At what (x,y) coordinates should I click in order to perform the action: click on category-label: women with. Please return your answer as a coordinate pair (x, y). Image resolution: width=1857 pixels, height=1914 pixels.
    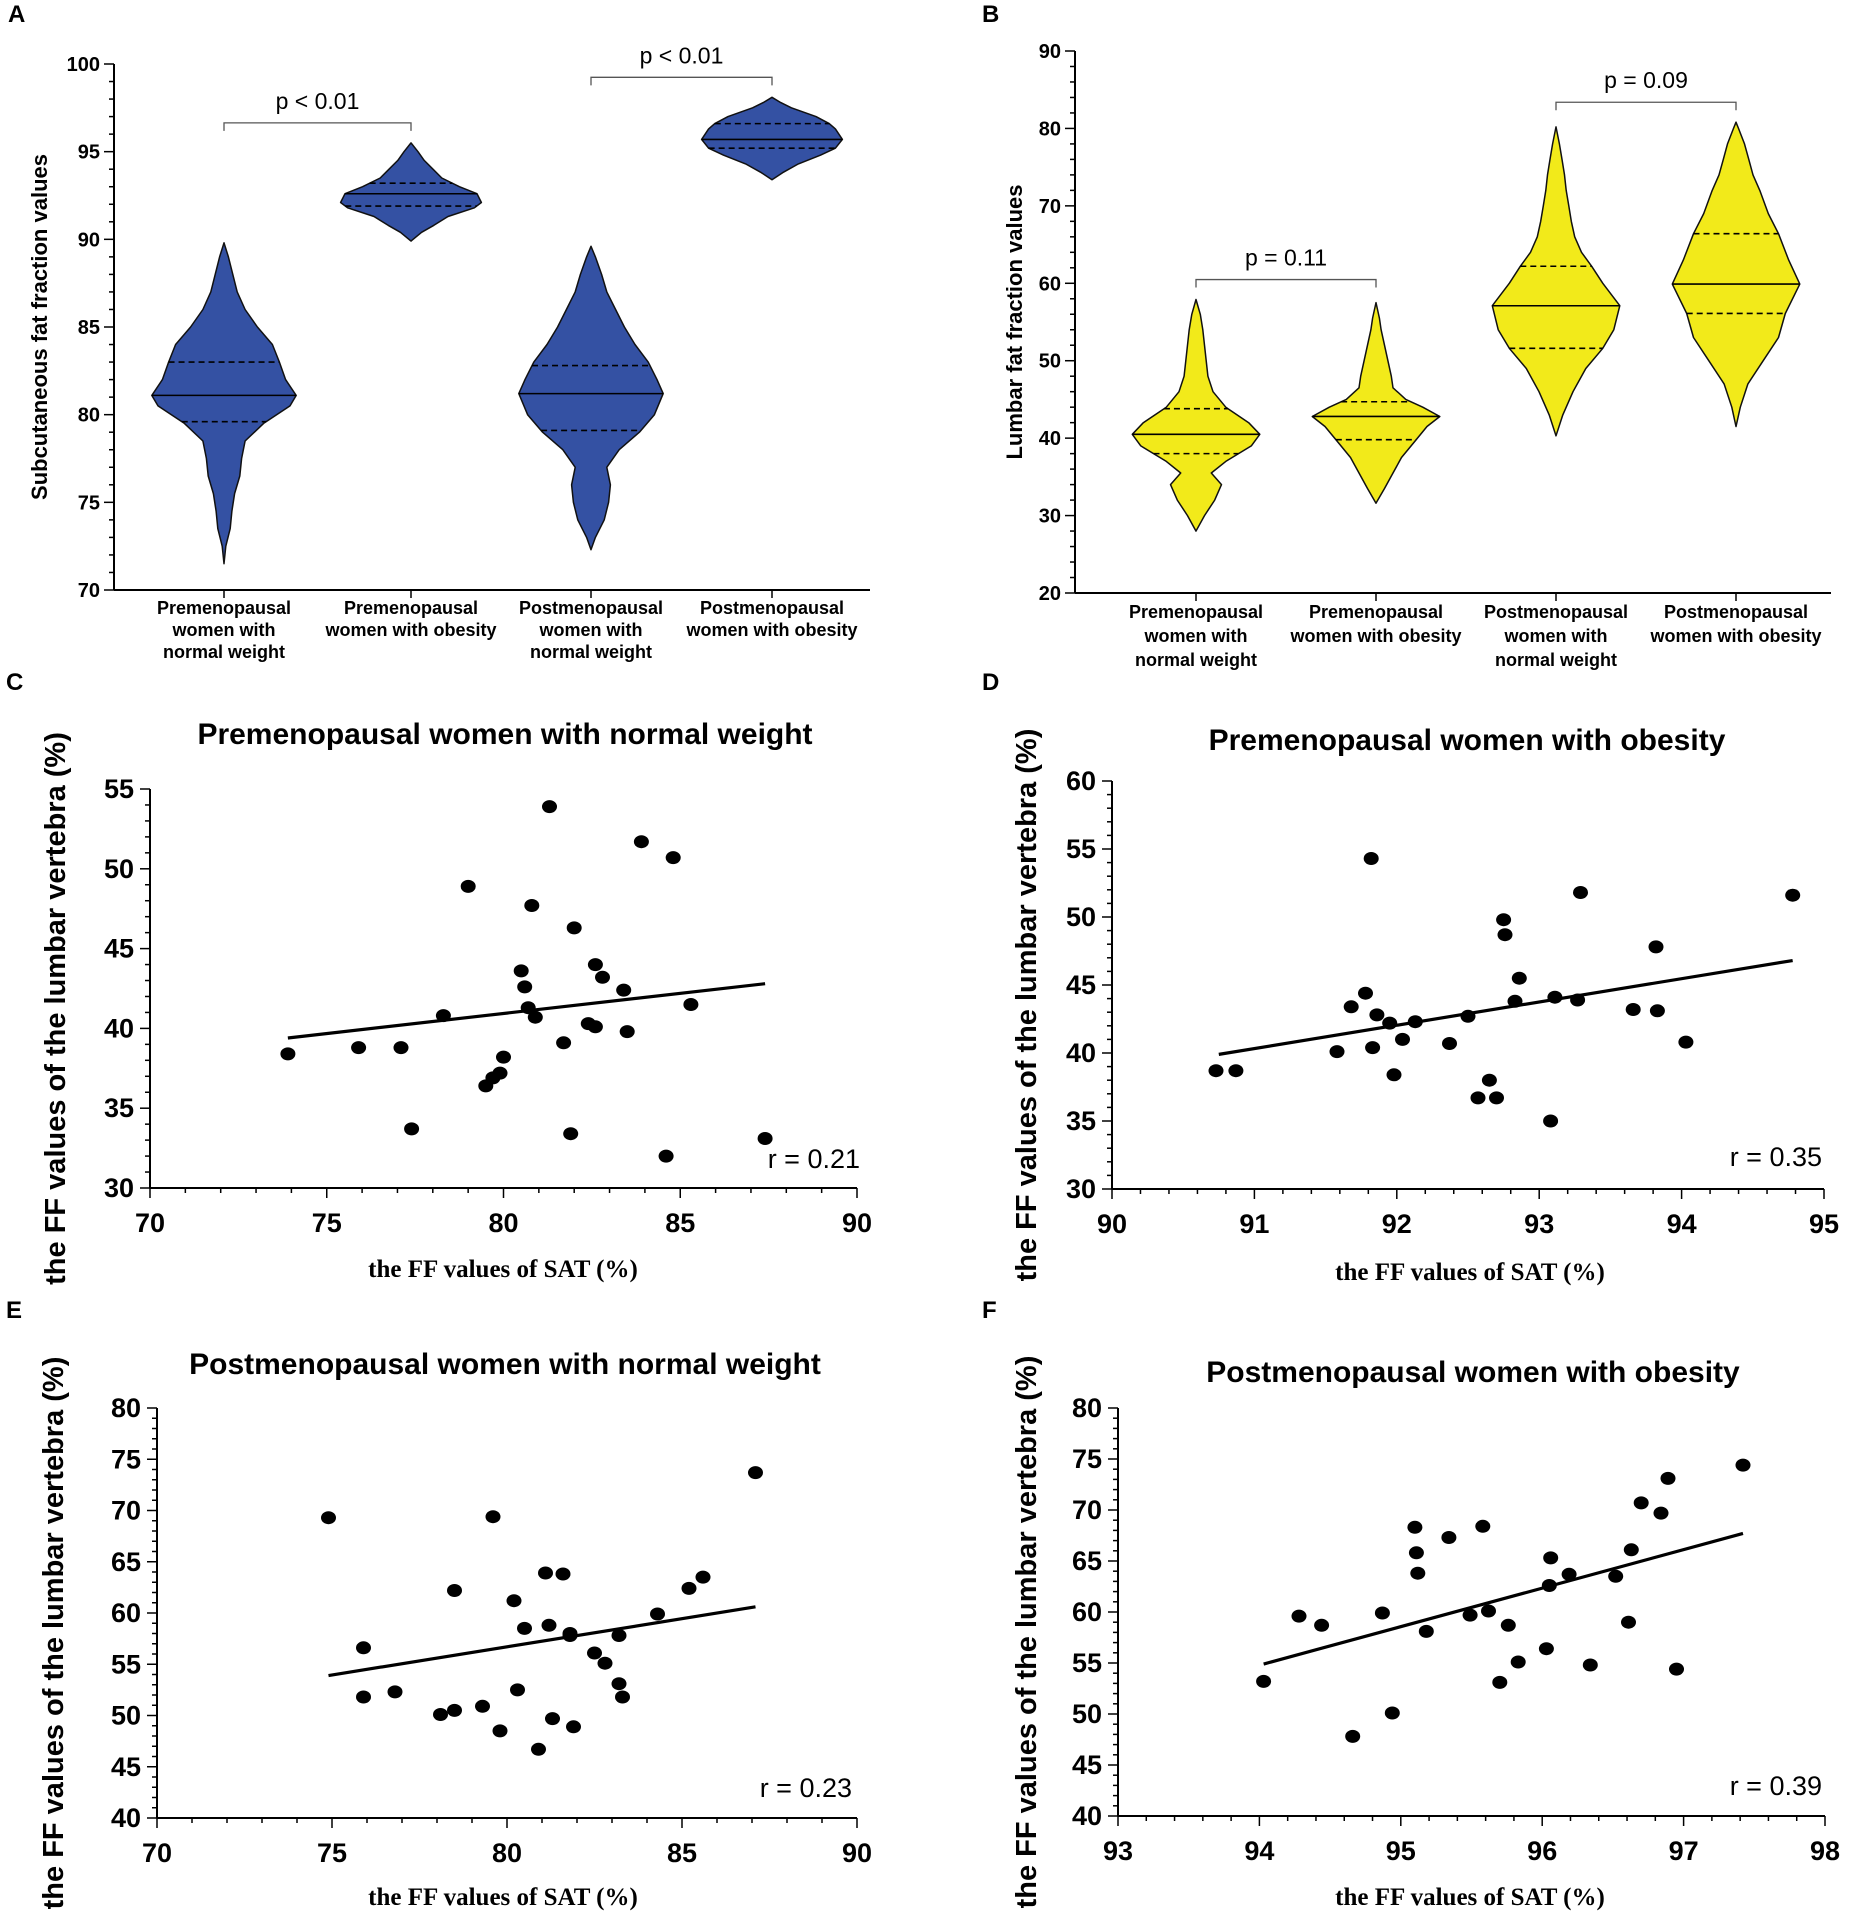
    Looking at the image, I should click on (1196, 636).